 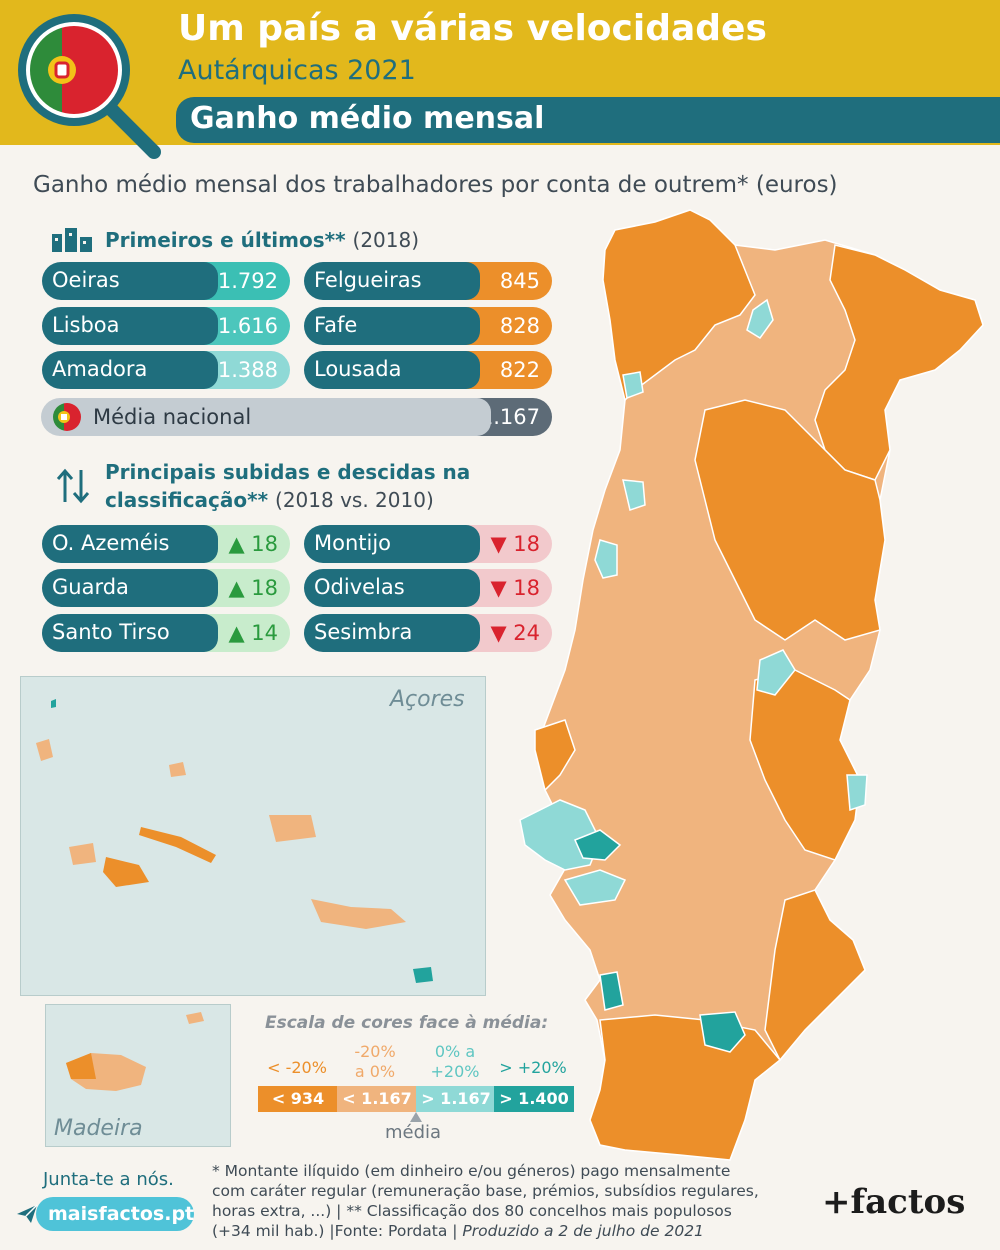 I want to click on changes-up-guarda: Guarda ▲ 18, so click(x=166, y=588).